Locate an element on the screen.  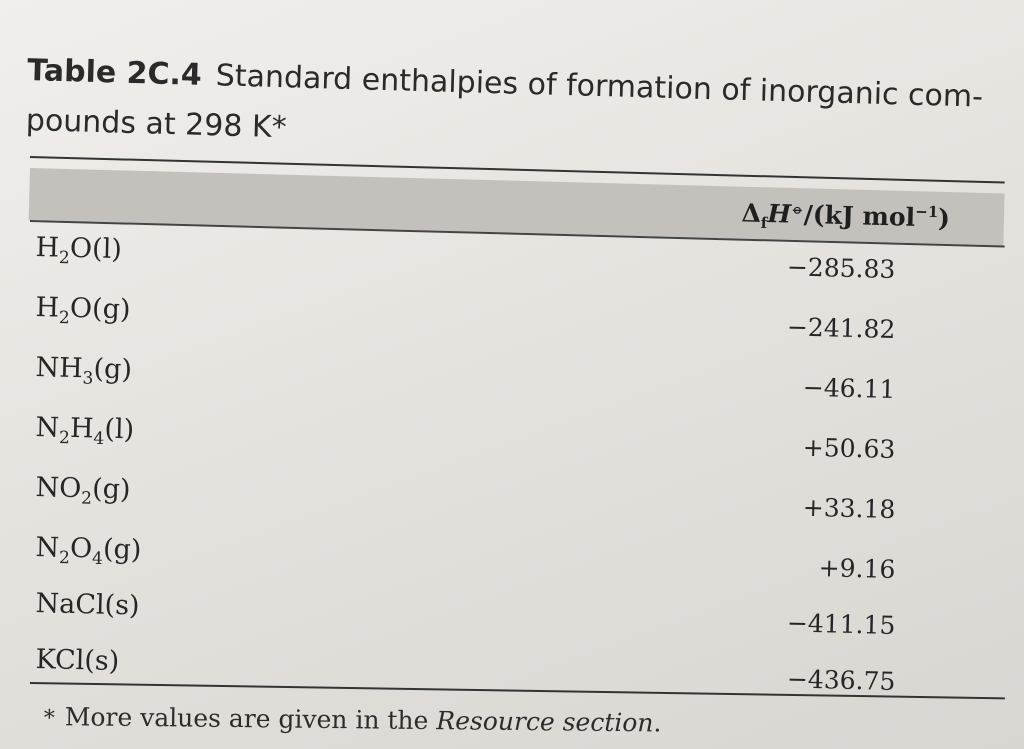
enthalpy-value: −46.11 is located at coordinates (849, 388).